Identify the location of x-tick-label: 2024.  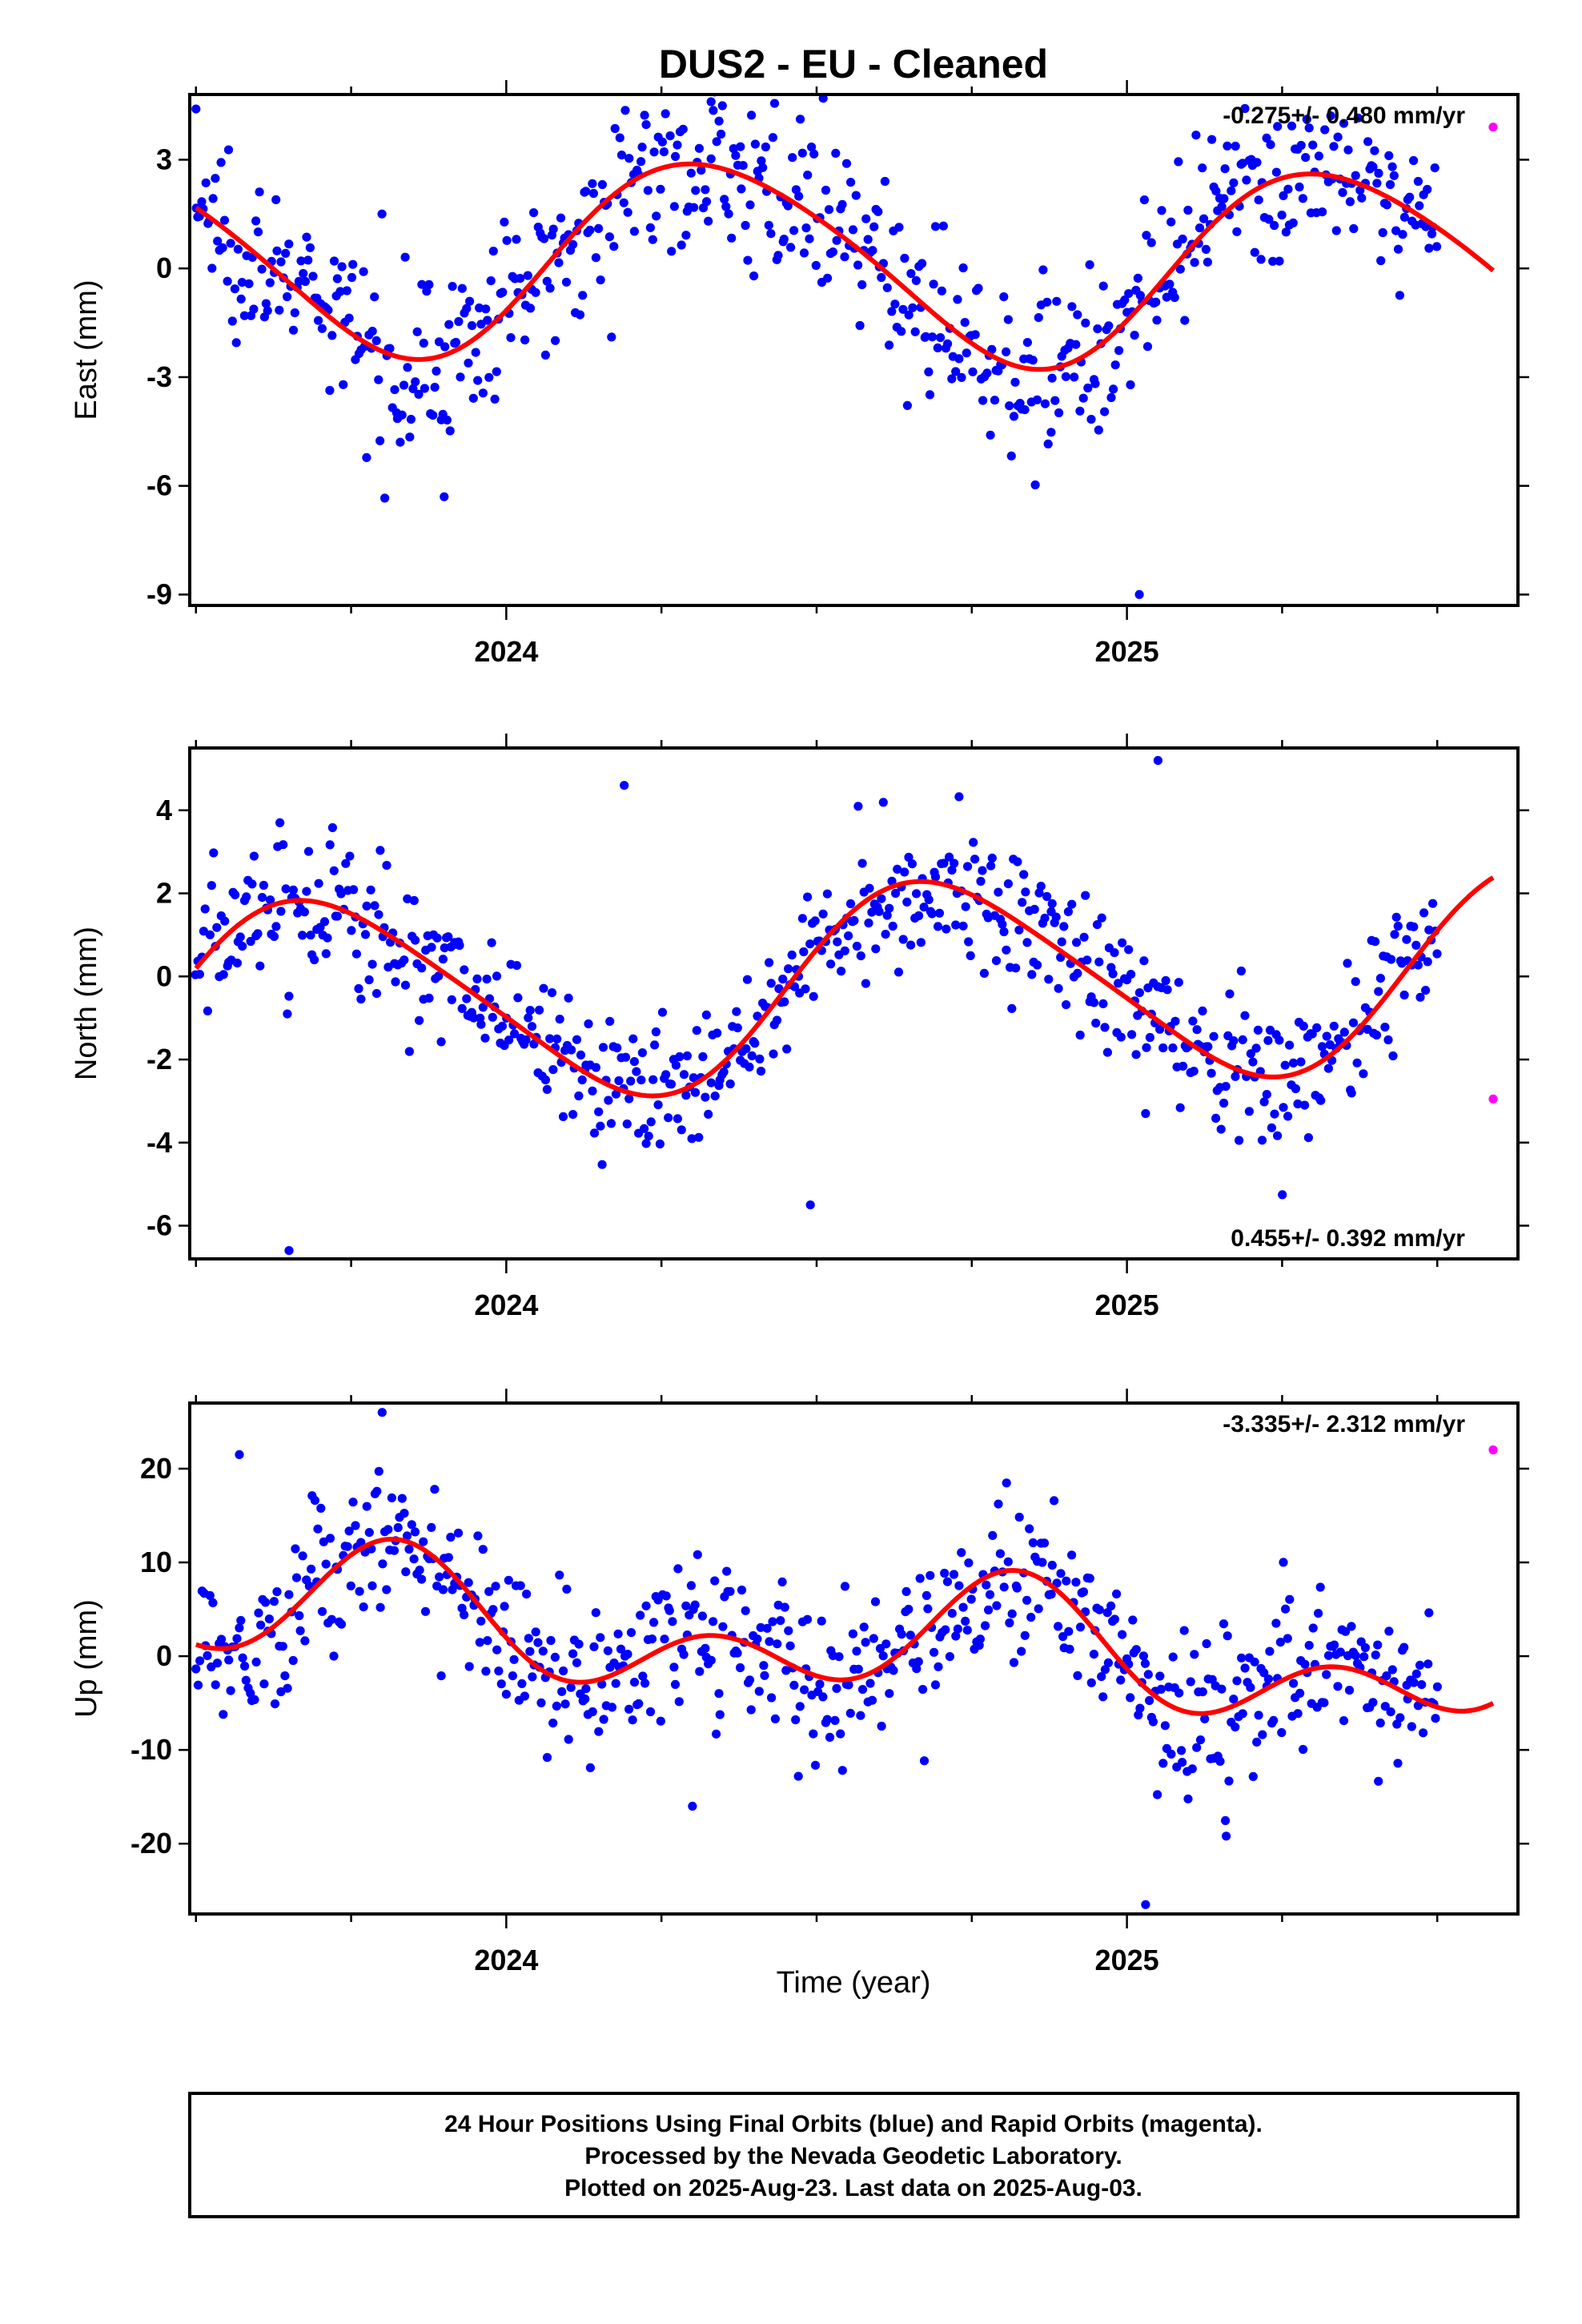
(506, 1960).